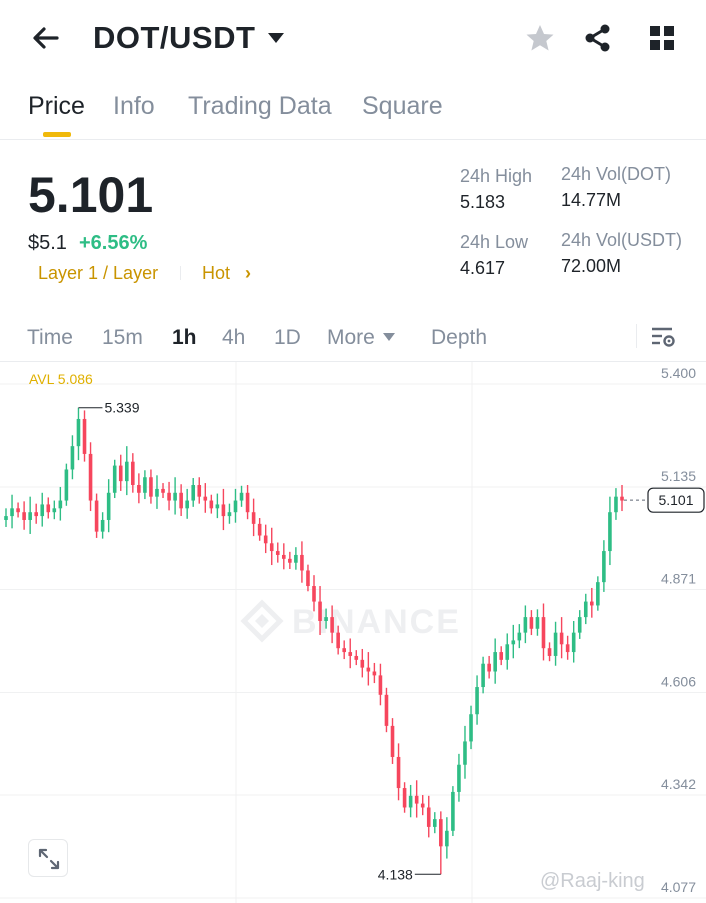 The height and width of the screenshot is (903, 706). What do you see at coordinates (46, 38) in the screenshot?
I see `back-arrow-icon` at bounding box center [46, 38].